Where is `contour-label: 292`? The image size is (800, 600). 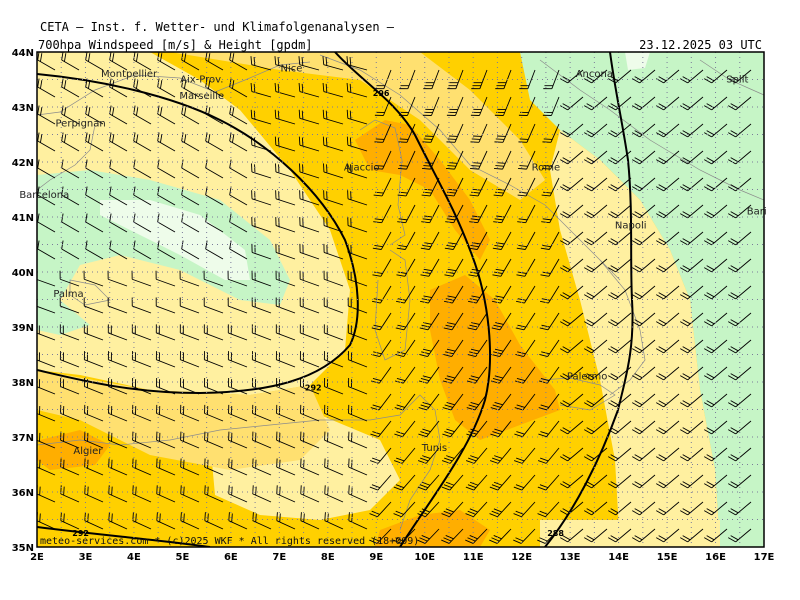 contour-label: 292 is located at coordinates (313, 387).